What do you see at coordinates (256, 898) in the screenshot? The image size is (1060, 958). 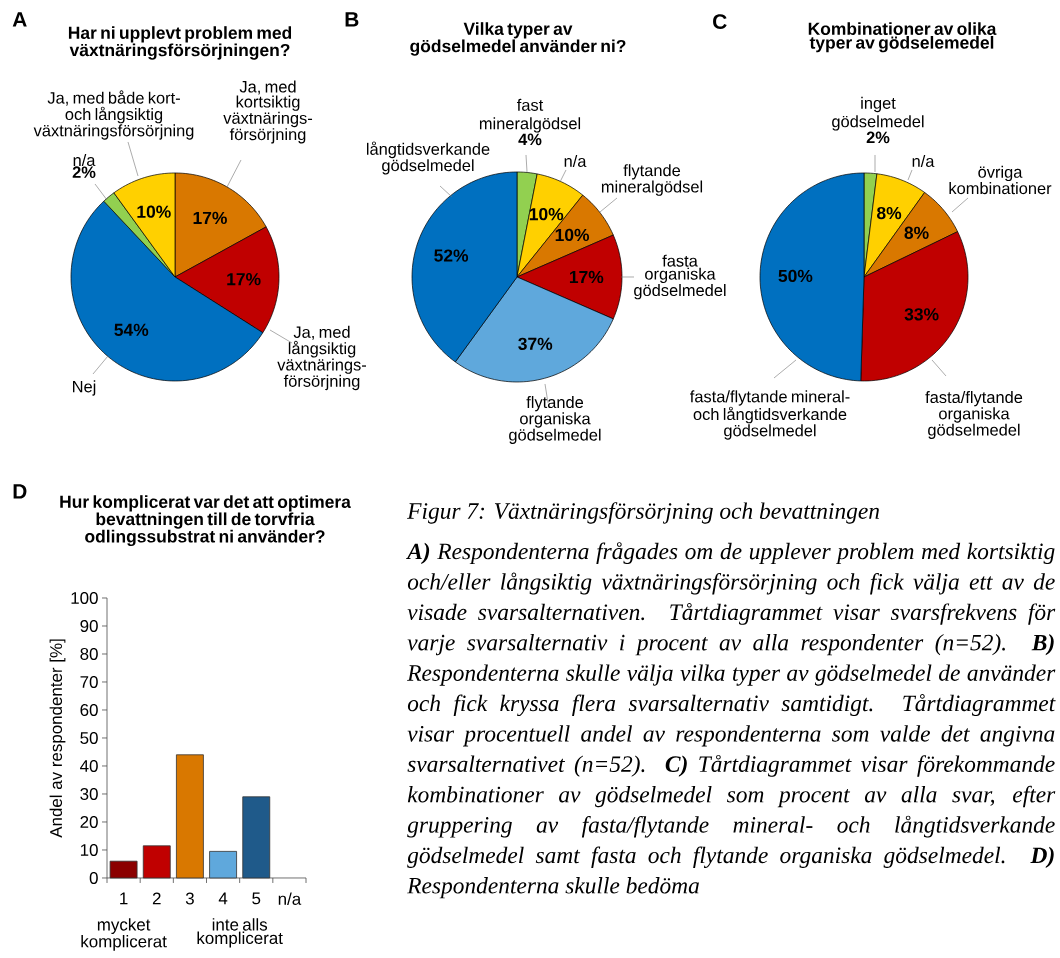 I see `x-tick-label: 5` at bounding box center [256, 898].